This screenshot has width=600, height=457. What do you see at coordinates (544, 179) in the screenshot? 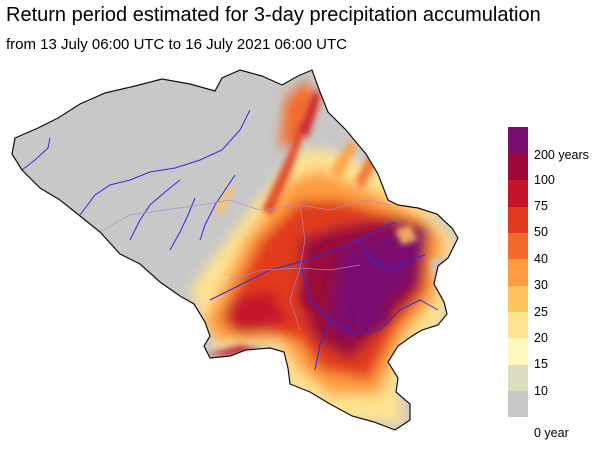
I see `legend-label: 100` at bounding box center [544, 179].